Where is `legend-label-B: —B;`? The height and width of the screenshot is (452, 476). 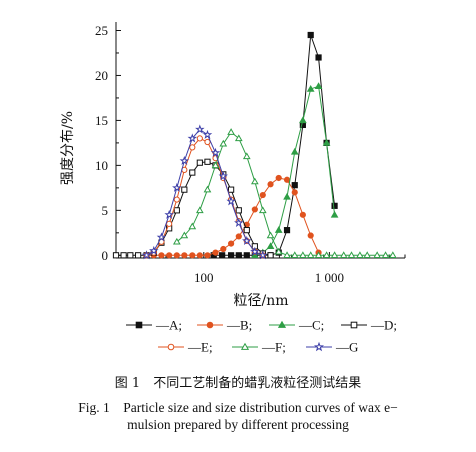 legend-label-B: —B; is located at coordinates (239, 325).